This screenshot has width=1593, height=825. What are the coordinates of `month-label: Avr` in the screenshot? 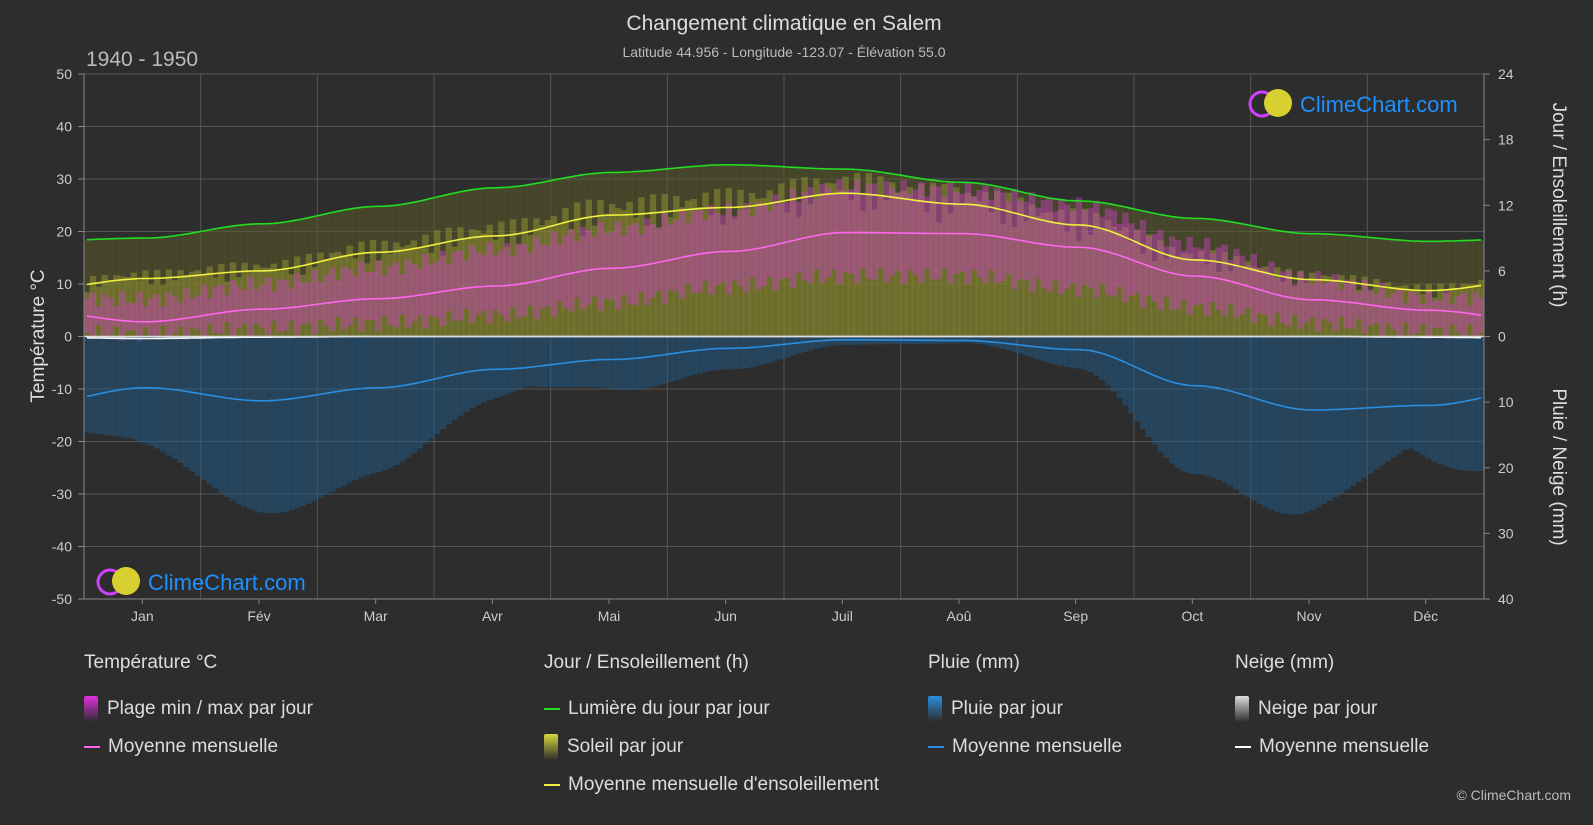 It's located at (492, 616).